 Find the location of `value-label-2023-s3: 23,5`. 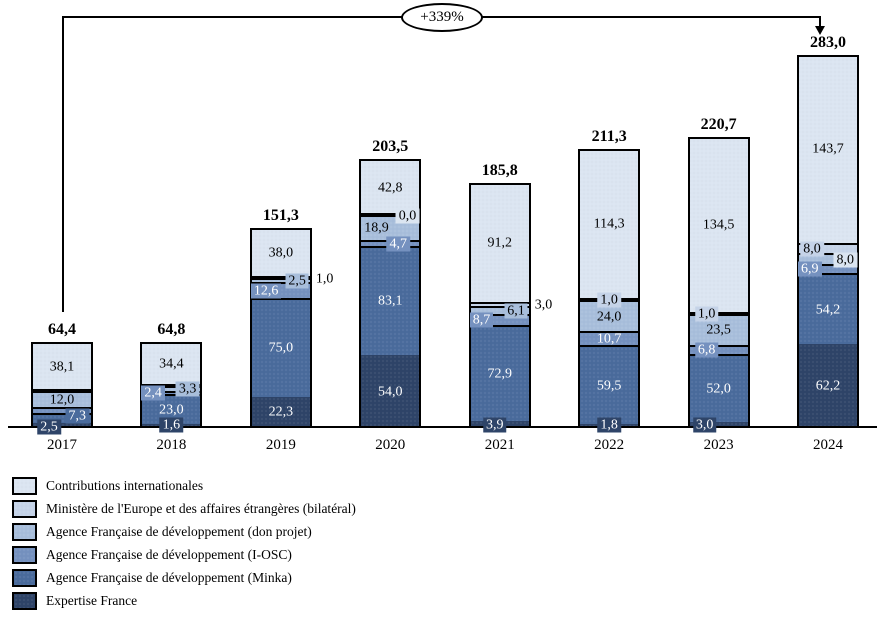

value-label-2023-s3: 23,5 is located at coordinates (718, 330).